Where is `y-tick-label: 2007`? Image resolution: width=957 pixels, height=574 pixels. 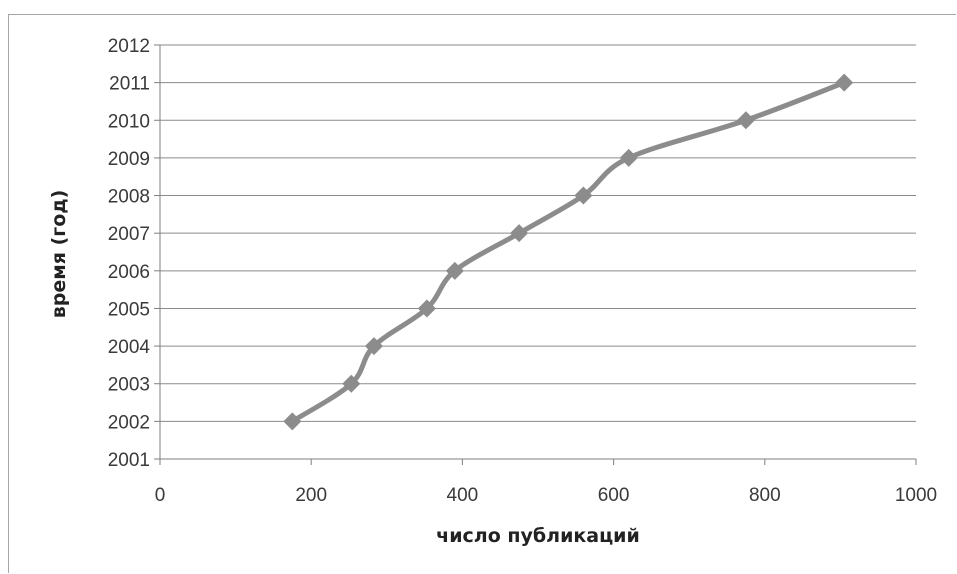
y-tick-label: 2007 is located at coordinates (129, 234).